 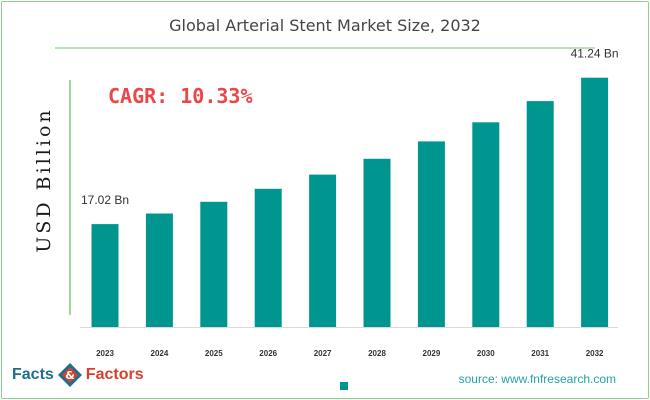 I want to click on x-tick-label-2031: 2031, so click(x=540, y=353).